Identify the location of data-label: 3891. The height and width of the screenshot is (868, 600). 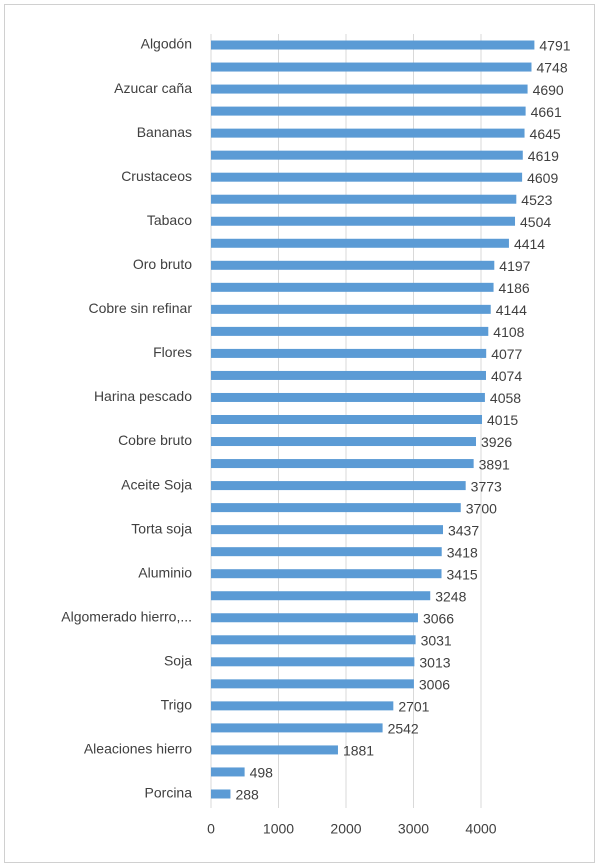
(494, 464).